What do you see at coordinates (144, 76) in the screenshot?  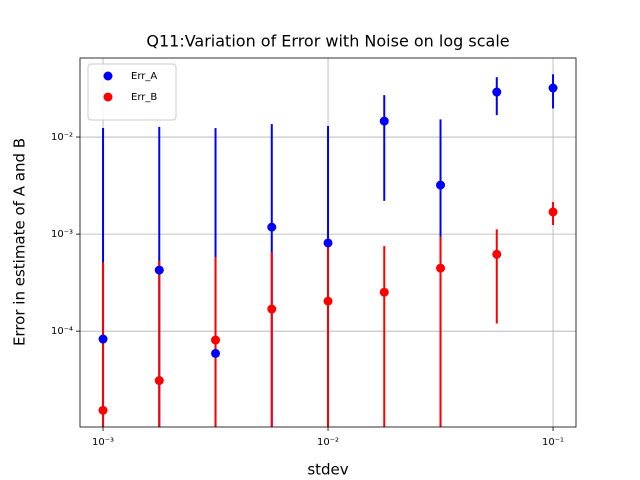 I see `legend-label: Err_A` at bounding box center [144, 76].